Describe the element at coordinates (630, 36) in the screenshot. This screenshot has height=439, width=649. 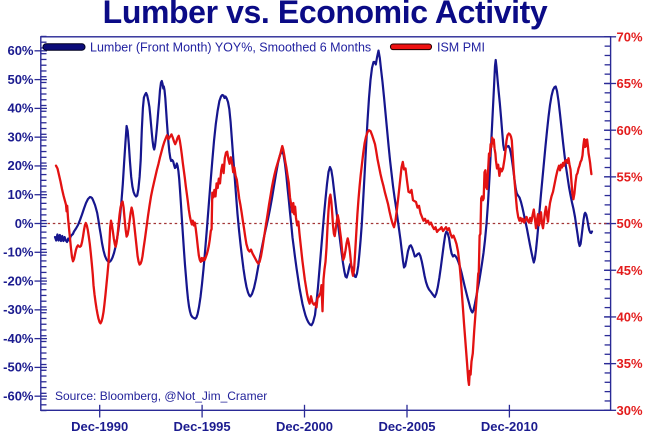
I see `svg-text: 70%` at that location.